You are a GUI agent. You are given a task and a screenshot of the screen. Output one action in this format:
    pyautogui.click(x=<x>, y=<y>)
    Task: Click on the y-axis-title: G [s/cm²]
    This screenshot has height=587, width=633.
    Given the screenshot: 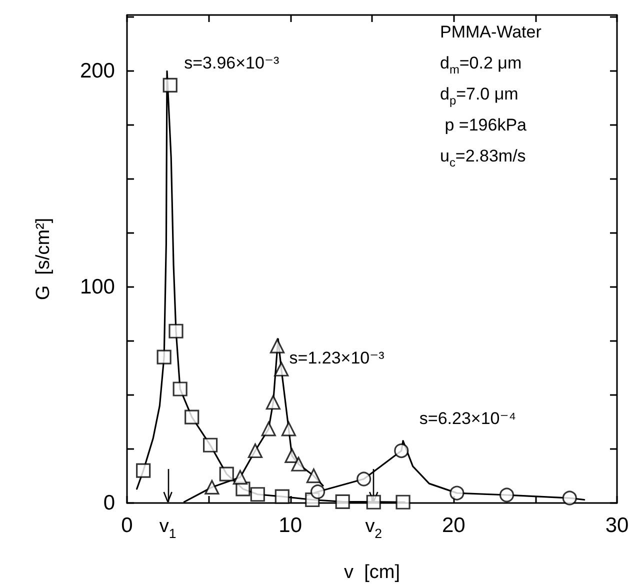 What is the action you would take?
    pyautogui.click(x=43, y=259)
    